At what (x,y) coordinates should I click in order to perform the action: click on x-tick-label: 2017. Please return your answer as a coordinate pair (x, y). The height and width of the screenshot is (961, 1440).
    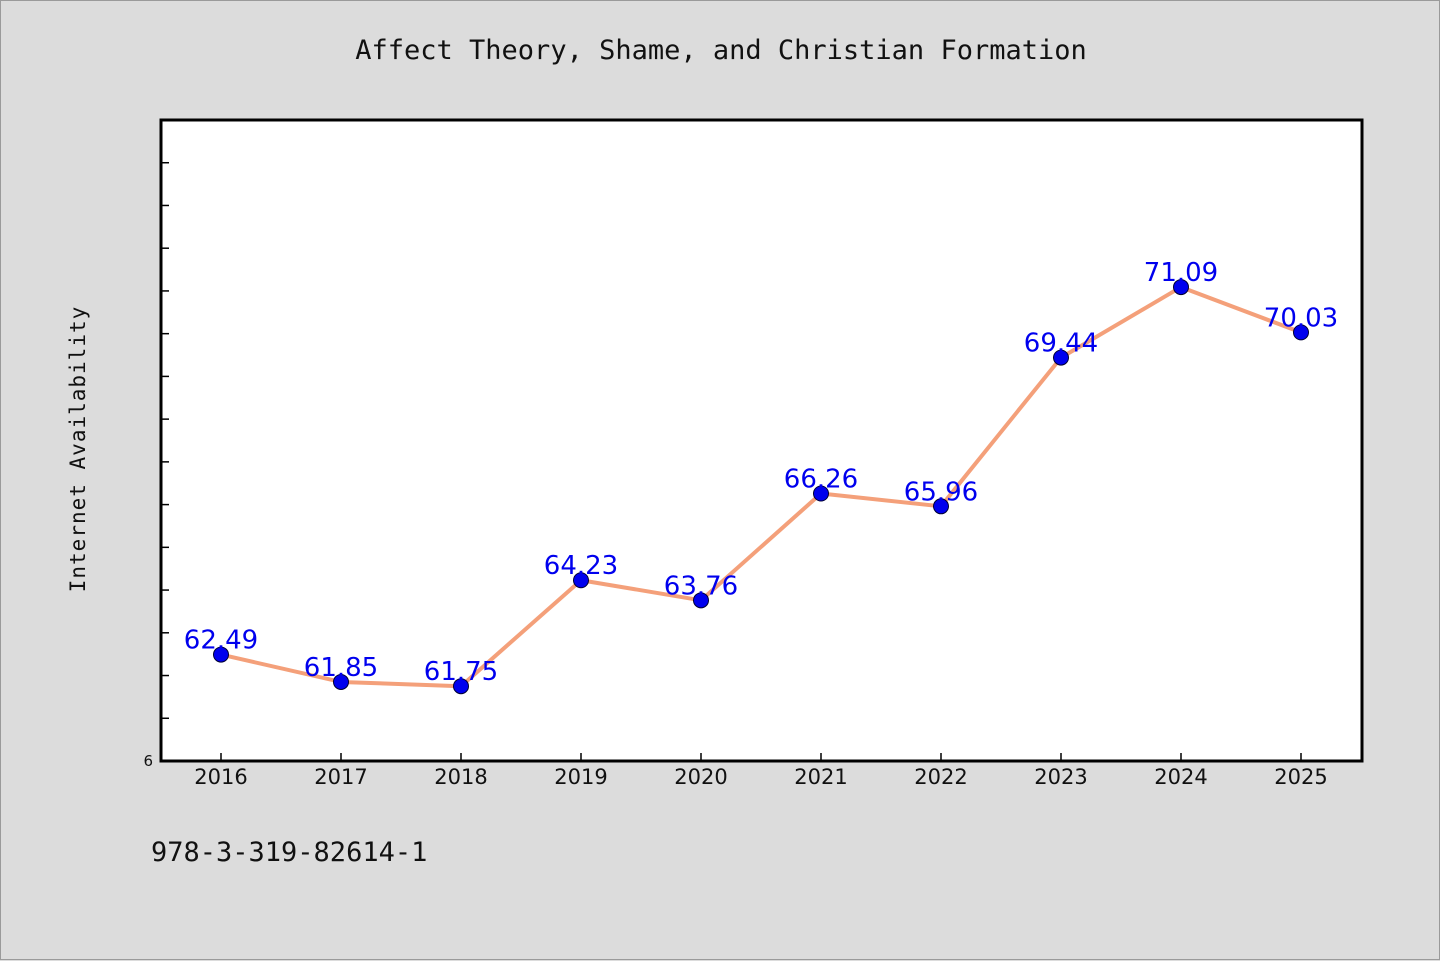
    Looking at the image, I should click on (340, 777).